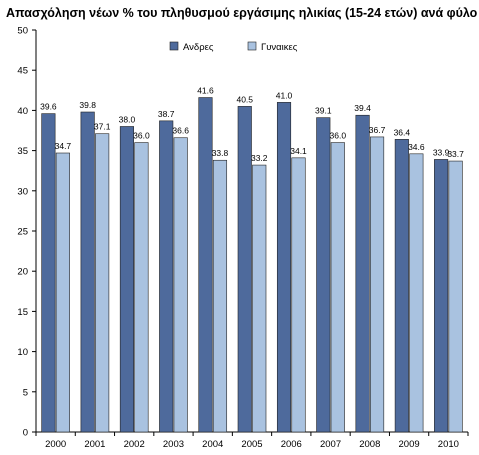  I want to click on data-label: 36.7, so click(377, 130).